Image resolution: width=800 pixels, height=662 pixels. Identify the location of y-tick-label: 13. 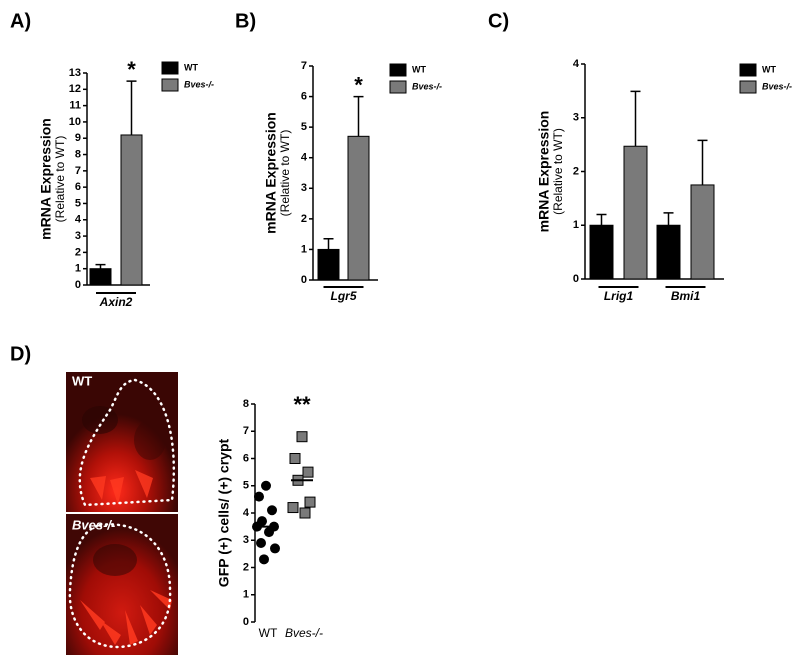
(75, 73).